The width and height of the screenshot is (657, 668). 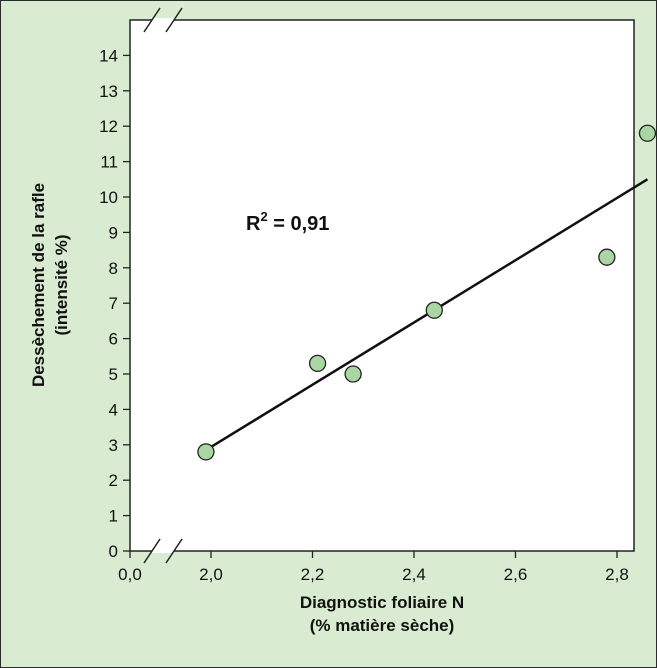 I want to click on y-tick-label: 13, so click(x=108, y=91).